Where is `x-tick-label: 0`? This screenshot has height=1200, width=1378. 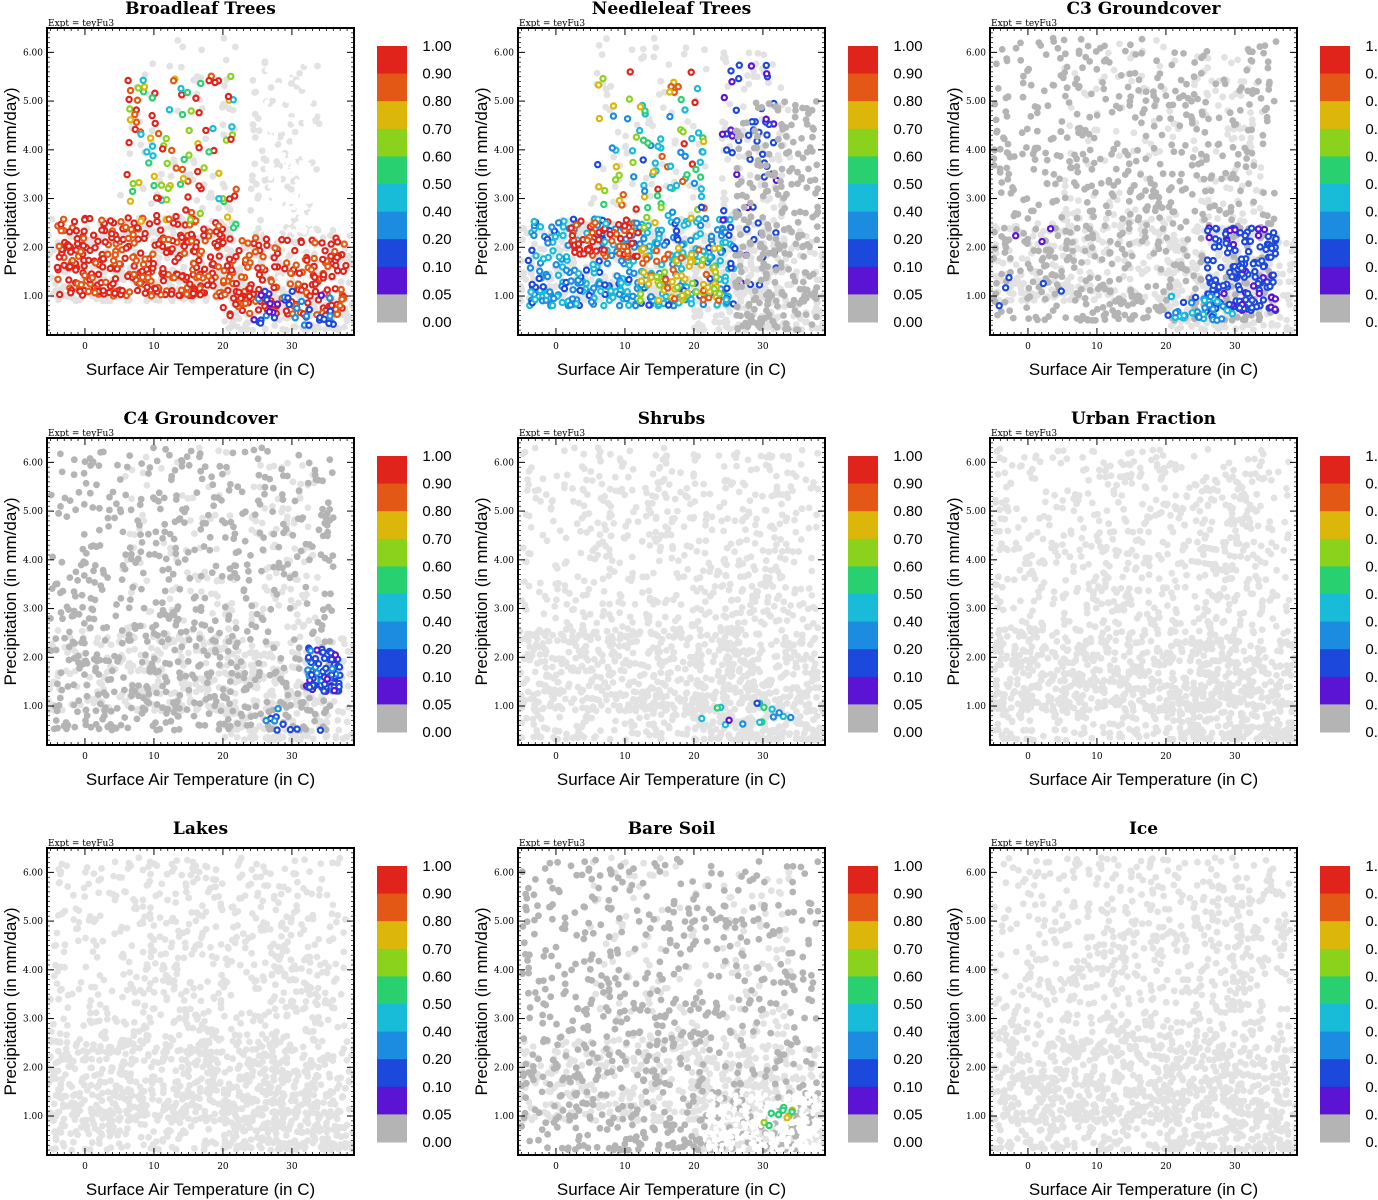 x-tick-label: 0 is located at coordinates (556, 347).